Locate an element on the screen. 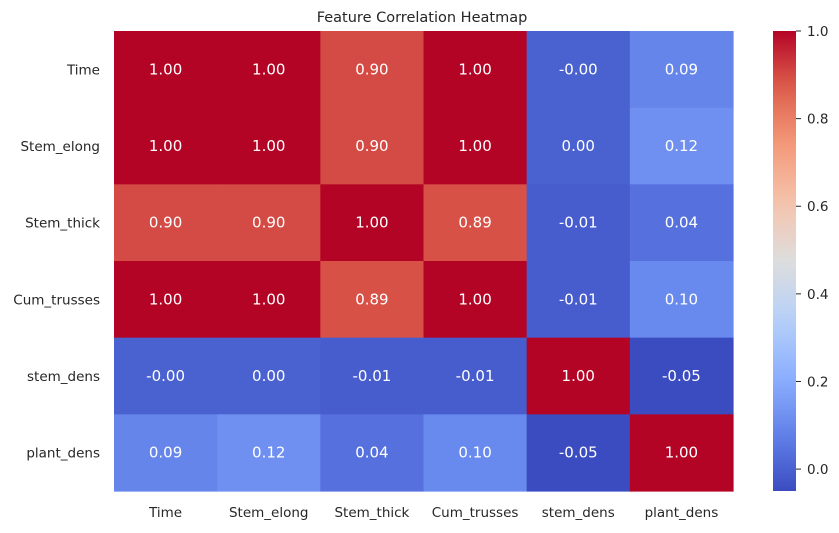 This screenshot has width=839, height=533. y-tick-label: plant_dens is located at coordinates (63, 454).